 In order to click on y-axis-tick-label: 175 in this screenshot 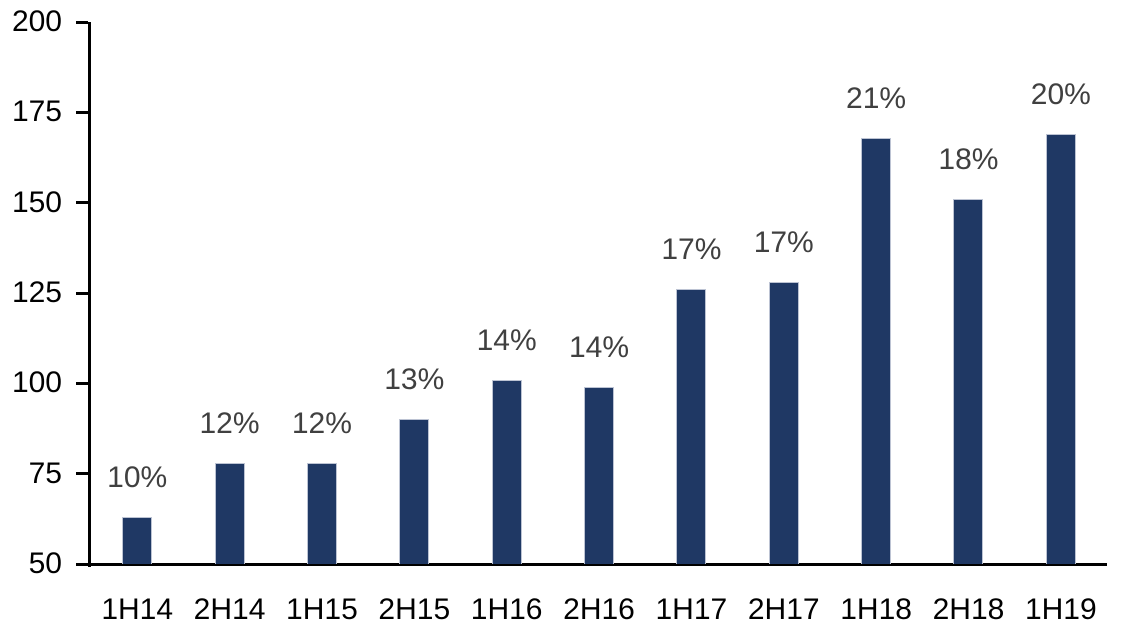, I will do `click(36, 112)`.